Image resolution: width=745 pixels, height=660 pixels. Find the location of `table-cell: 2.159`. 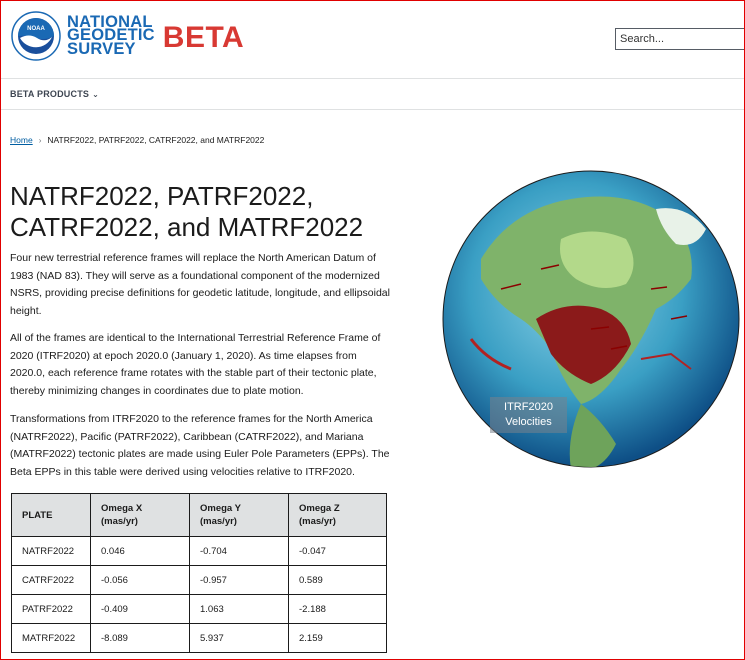

table-cell: 2.159 is located at coordinates (337, 638).